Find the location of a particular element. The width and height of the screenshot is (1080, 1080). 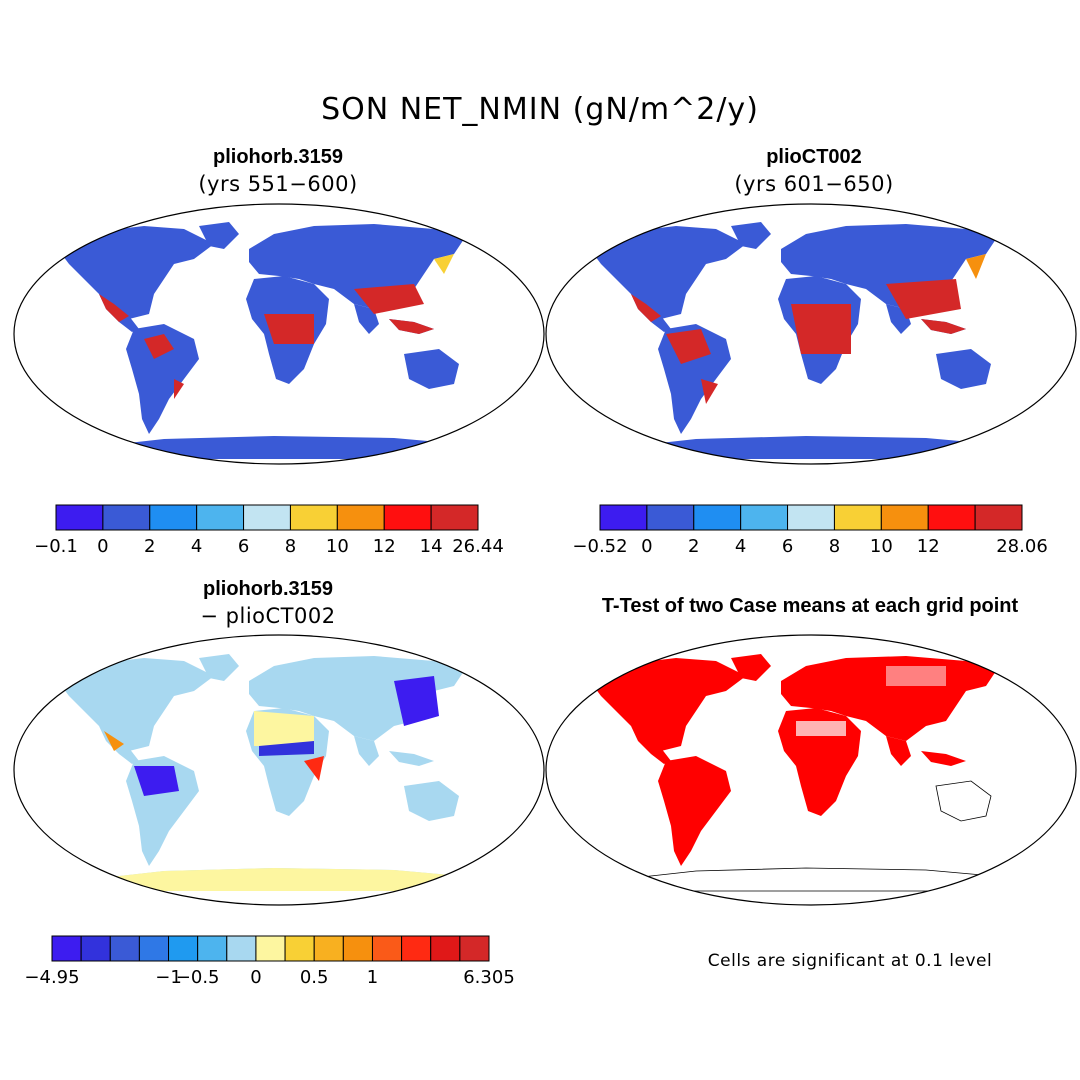

colorbar-tick-label: −4.95 is located at coordinates (52, 977).